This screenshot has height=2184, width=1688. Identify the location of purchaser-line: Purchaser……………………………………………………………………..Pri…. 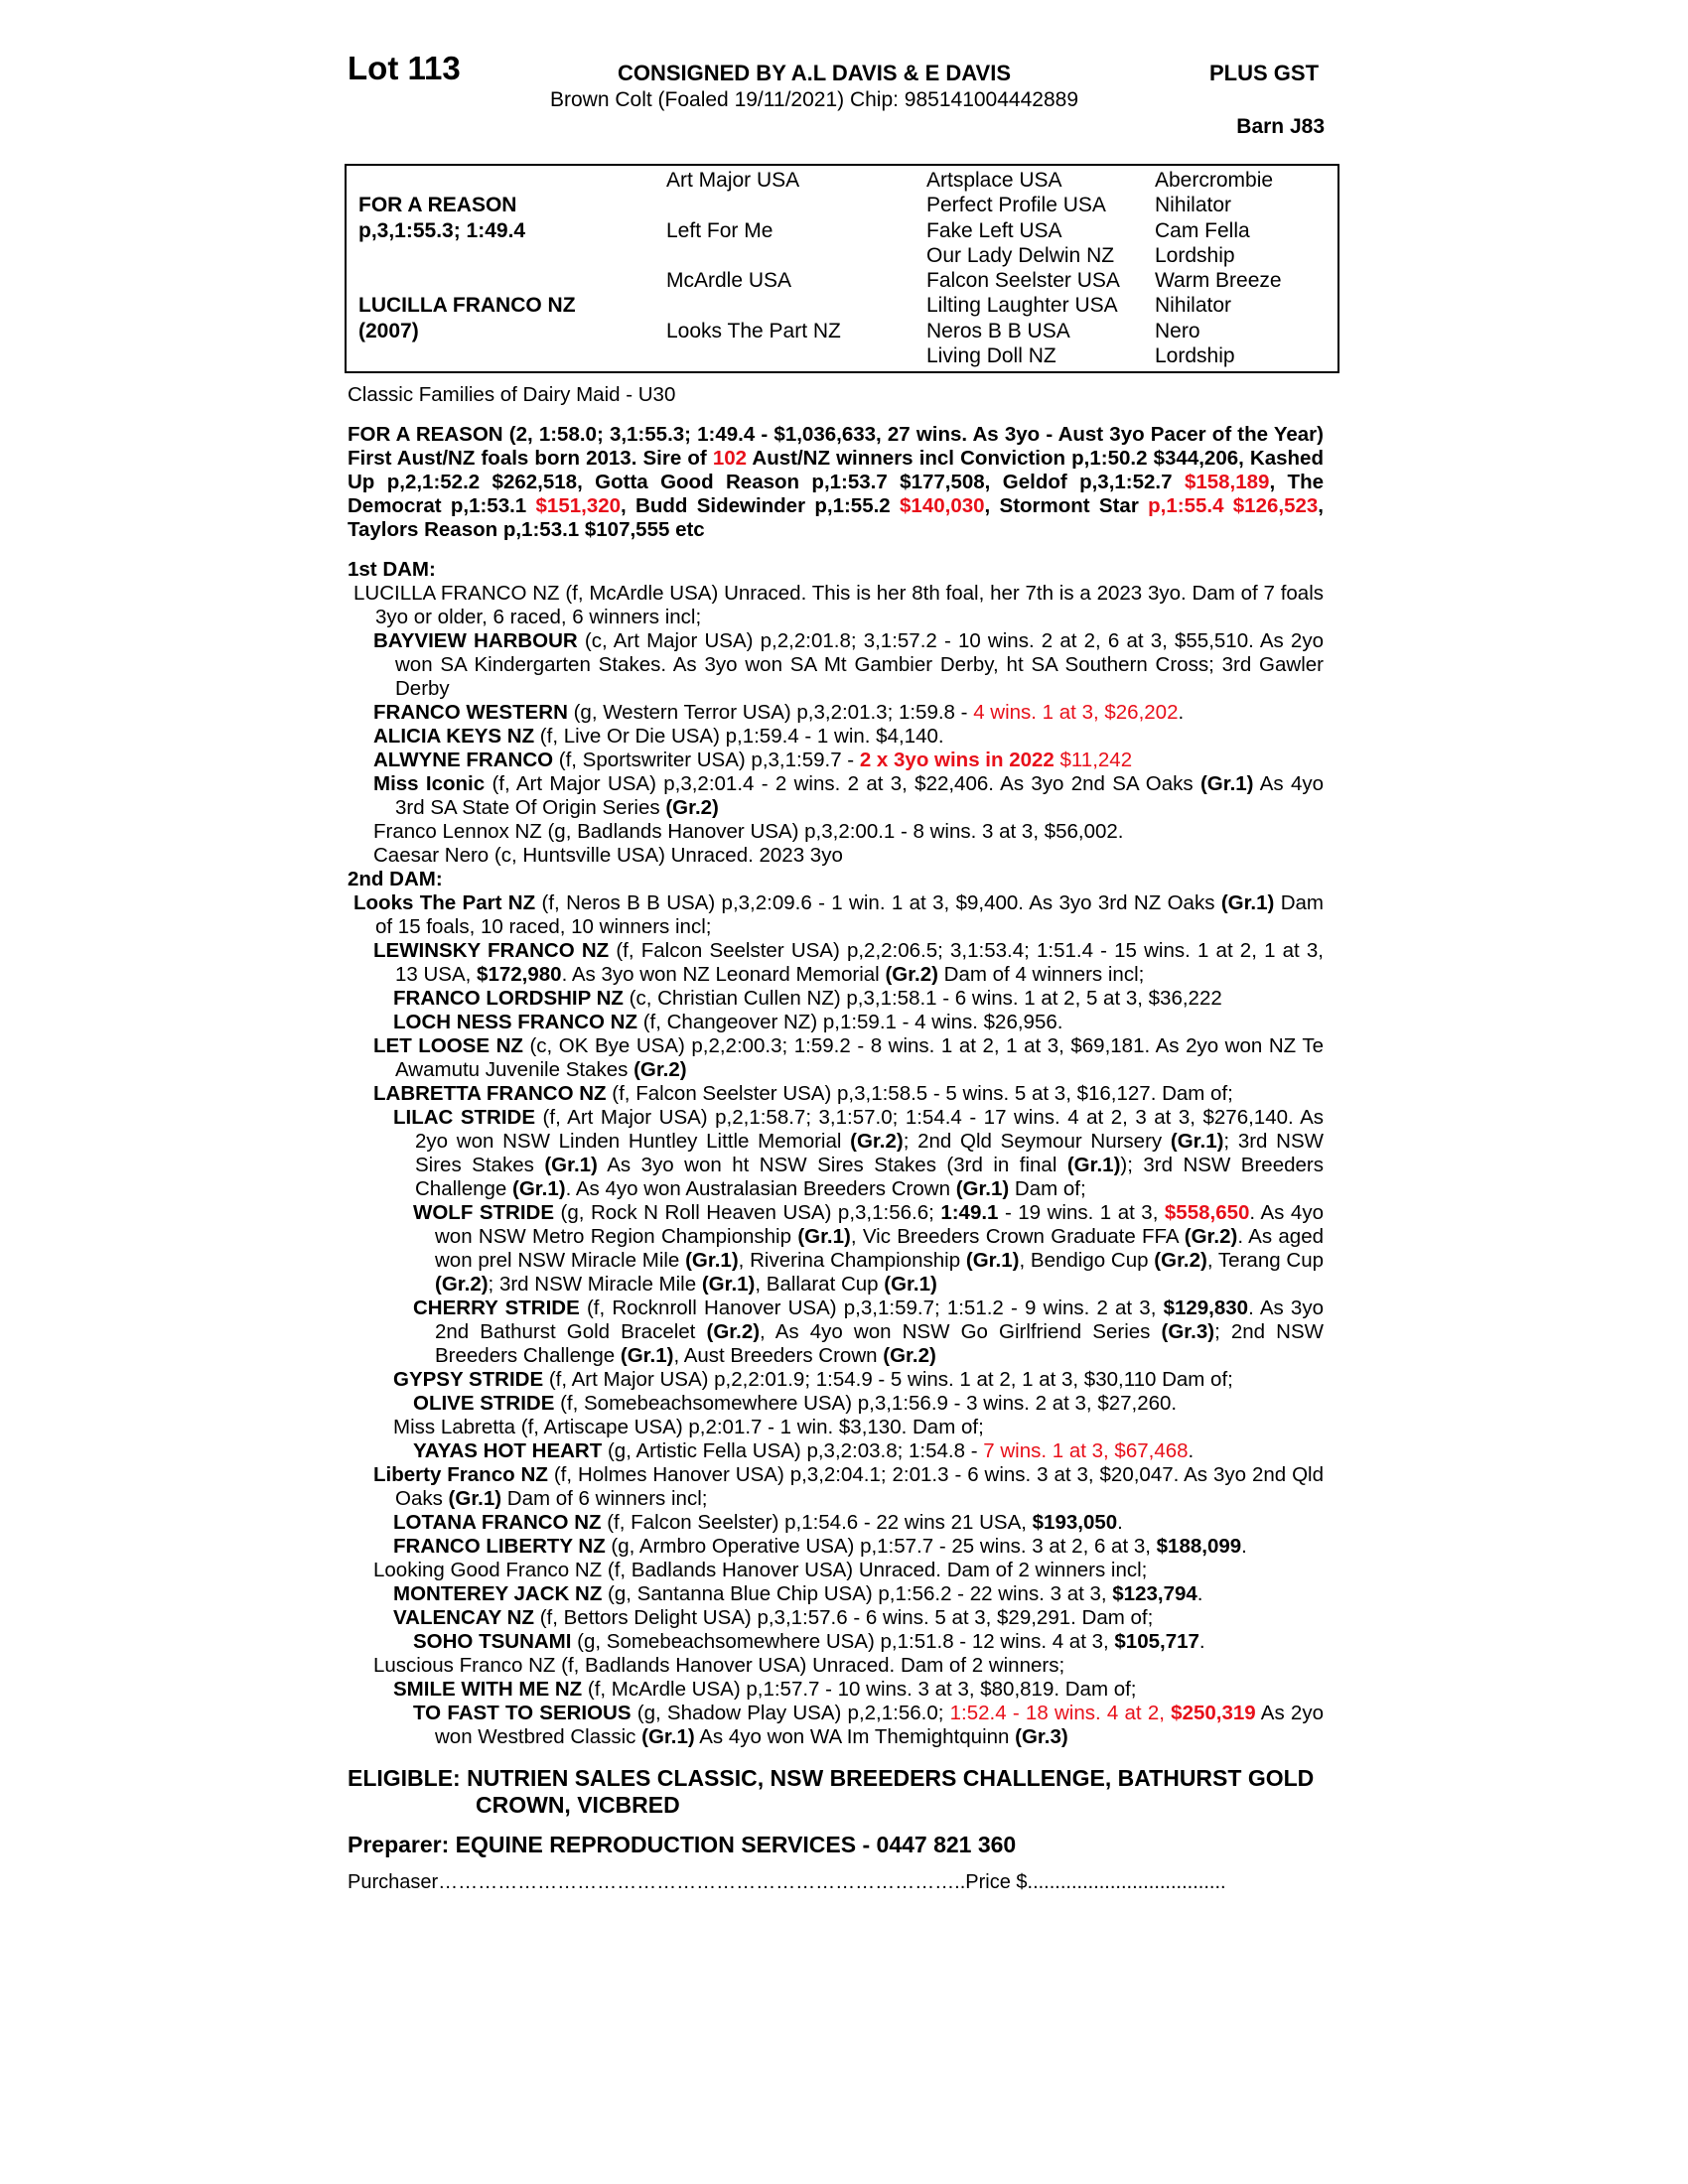
(787, 1882).